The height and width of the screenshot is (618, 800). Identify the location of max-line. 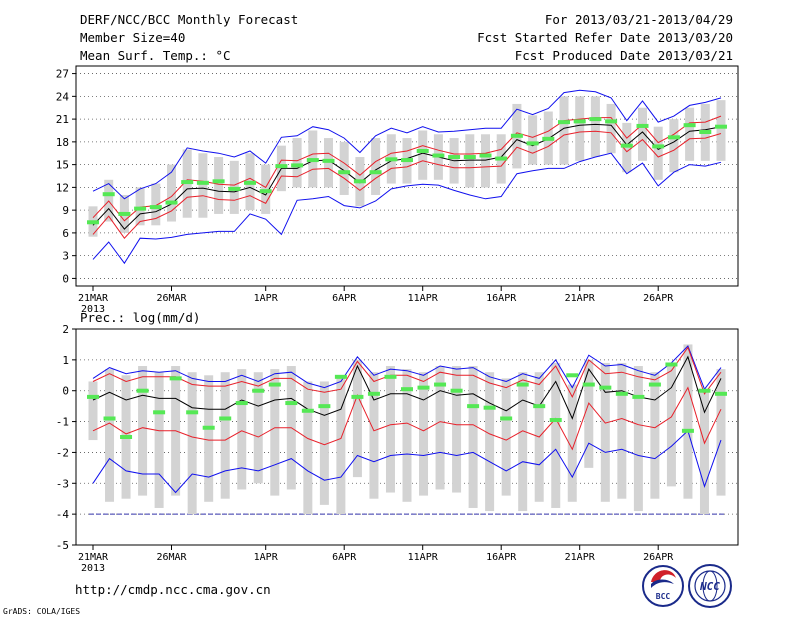
(407, 144).